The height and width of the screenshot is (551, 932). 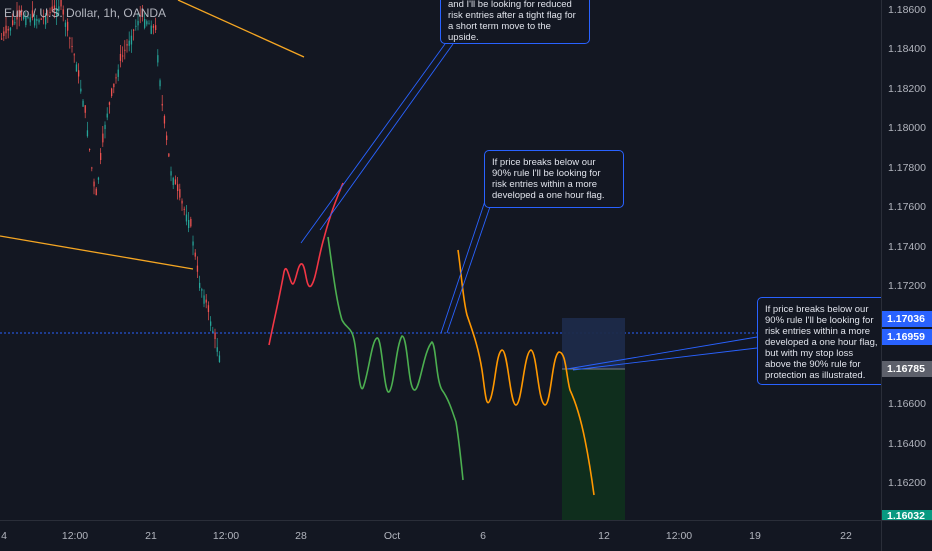 What do you see at coordinates (395, 358) in the screenshot?
I see `projection-path-green` at bounding box center [395, 358].